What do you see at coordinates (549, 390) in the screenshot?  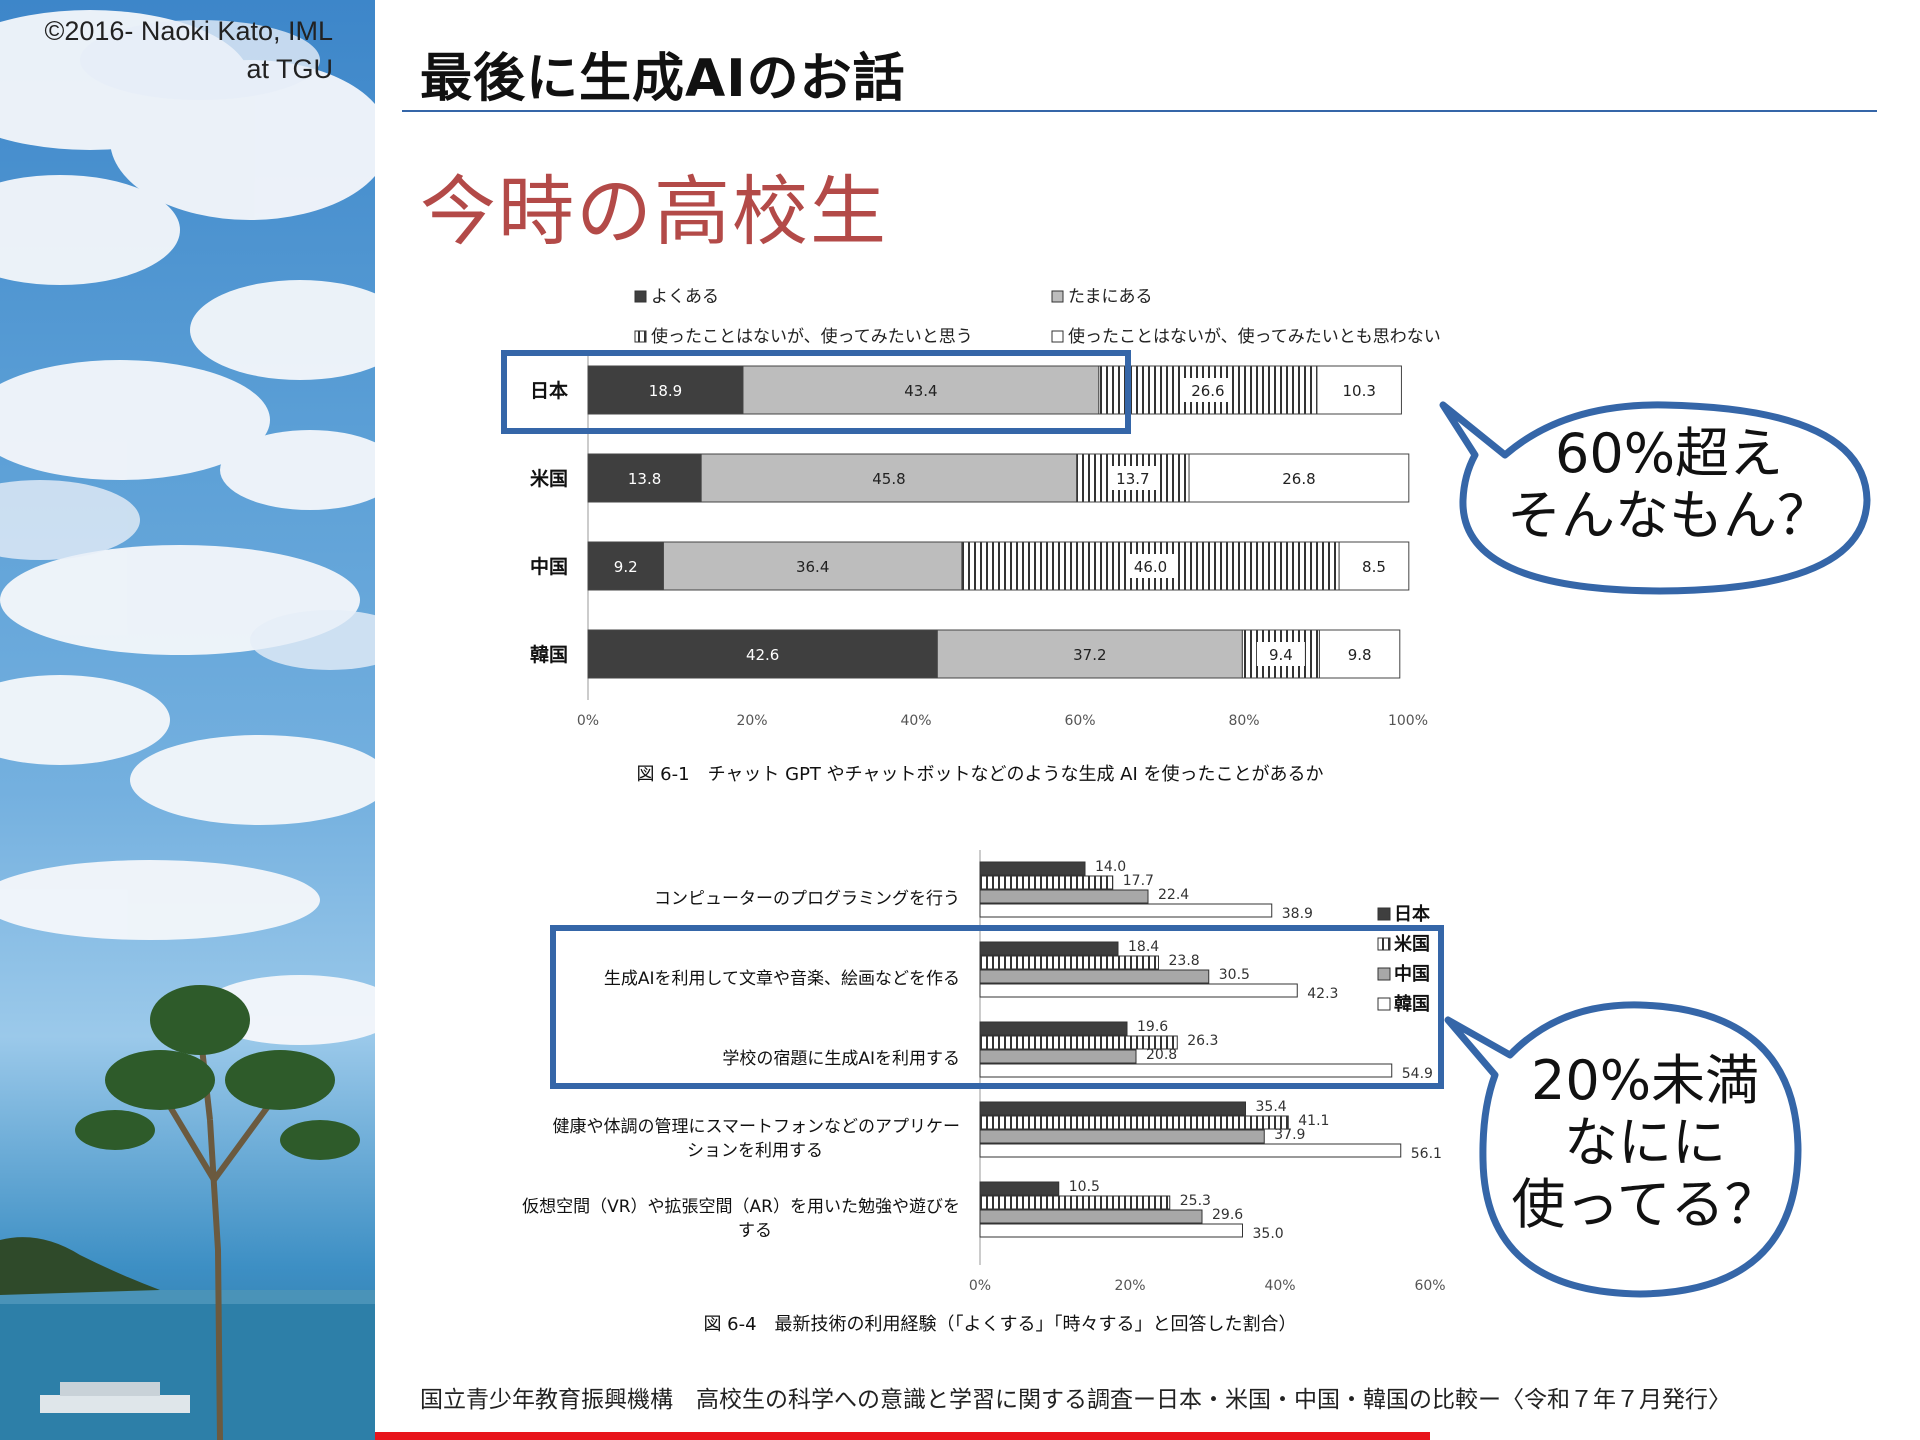 I see `category-label: 日本` at bounding box center [549, 390].